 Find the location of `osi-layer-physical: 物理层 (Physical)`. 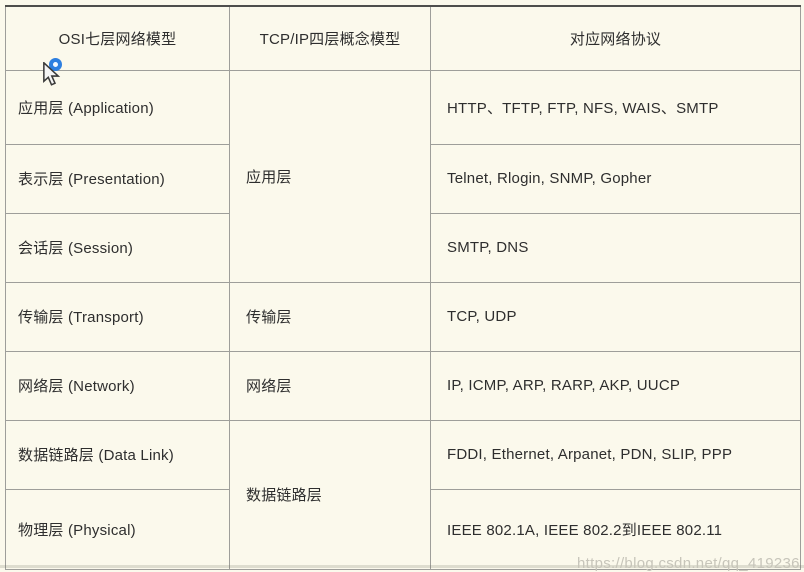

osi-layer-physical: 物理层 (Physical) is located at coordinates (117, 529).